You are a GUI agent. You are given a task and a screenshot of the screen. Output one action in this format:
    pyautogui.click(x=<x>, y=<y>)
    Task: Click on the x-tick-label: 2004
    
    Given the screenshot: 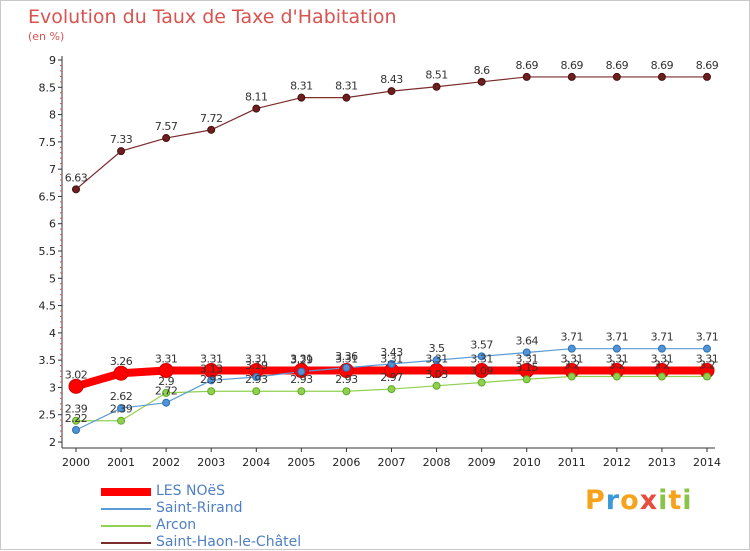 What is the action you would take?
    pyautogui.click(x=256, y=462)
    